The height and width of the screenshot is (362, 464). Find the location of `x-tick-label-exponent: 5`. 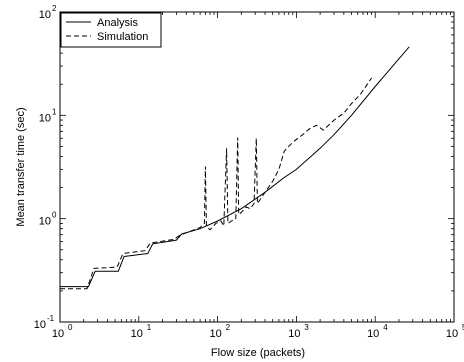

x-tick-label-exponent: 5 is located at coordinates (463, 327).